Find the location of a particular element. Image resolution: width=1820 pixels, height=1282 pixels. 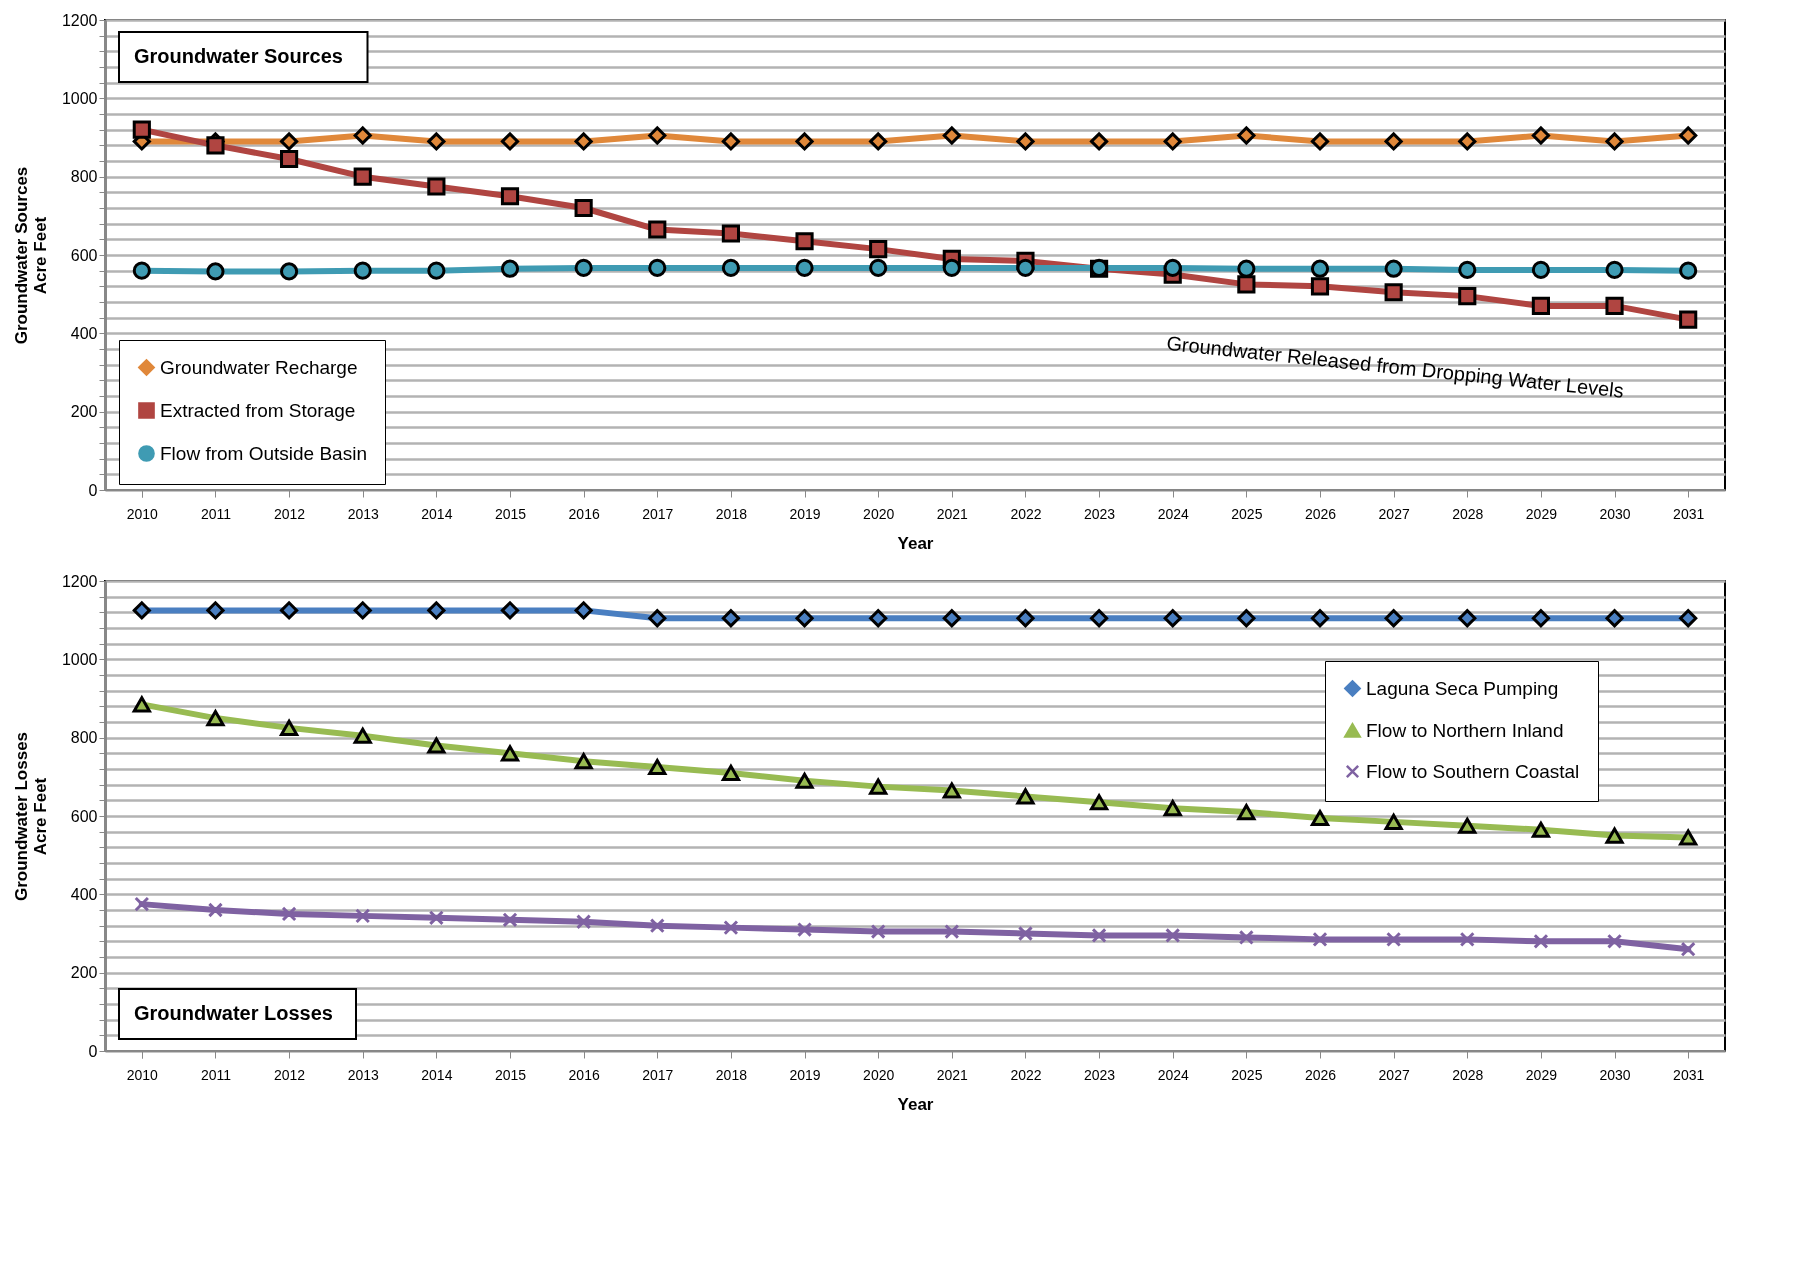

legend-label: Laguna Seca Pumping is located at coordinates (1462, 688).